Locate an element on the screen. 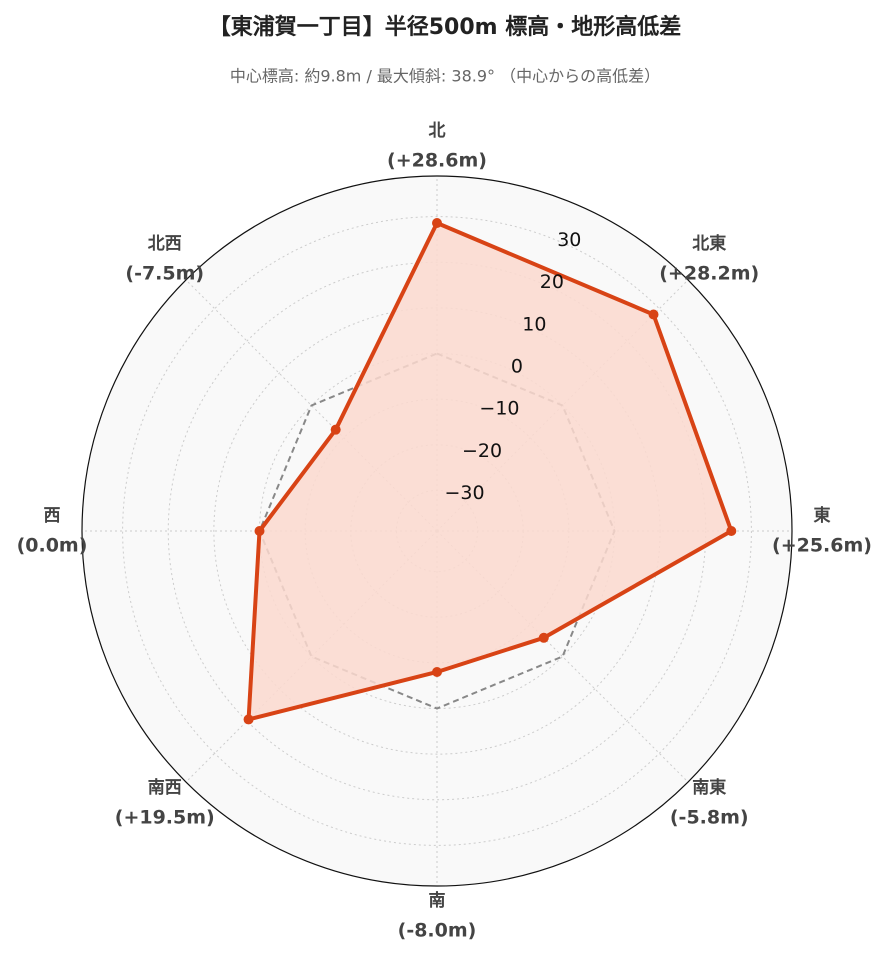 The width and height of the screenshot is (891, 966). category-label: 西 is located at coordinates (52, 516).